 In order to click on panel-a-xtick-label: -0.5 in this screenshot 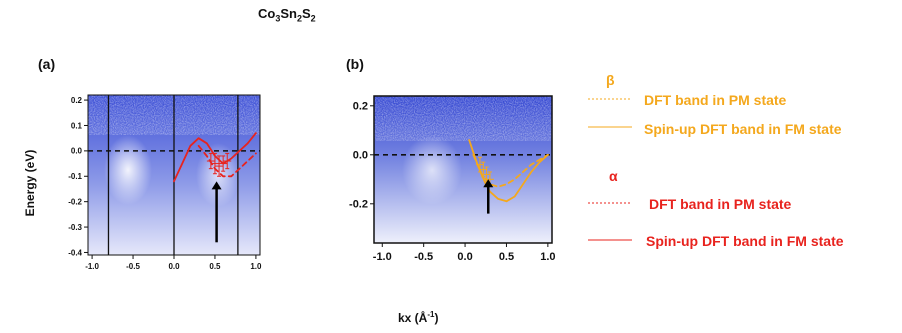, I will do `click(133, 266)`.